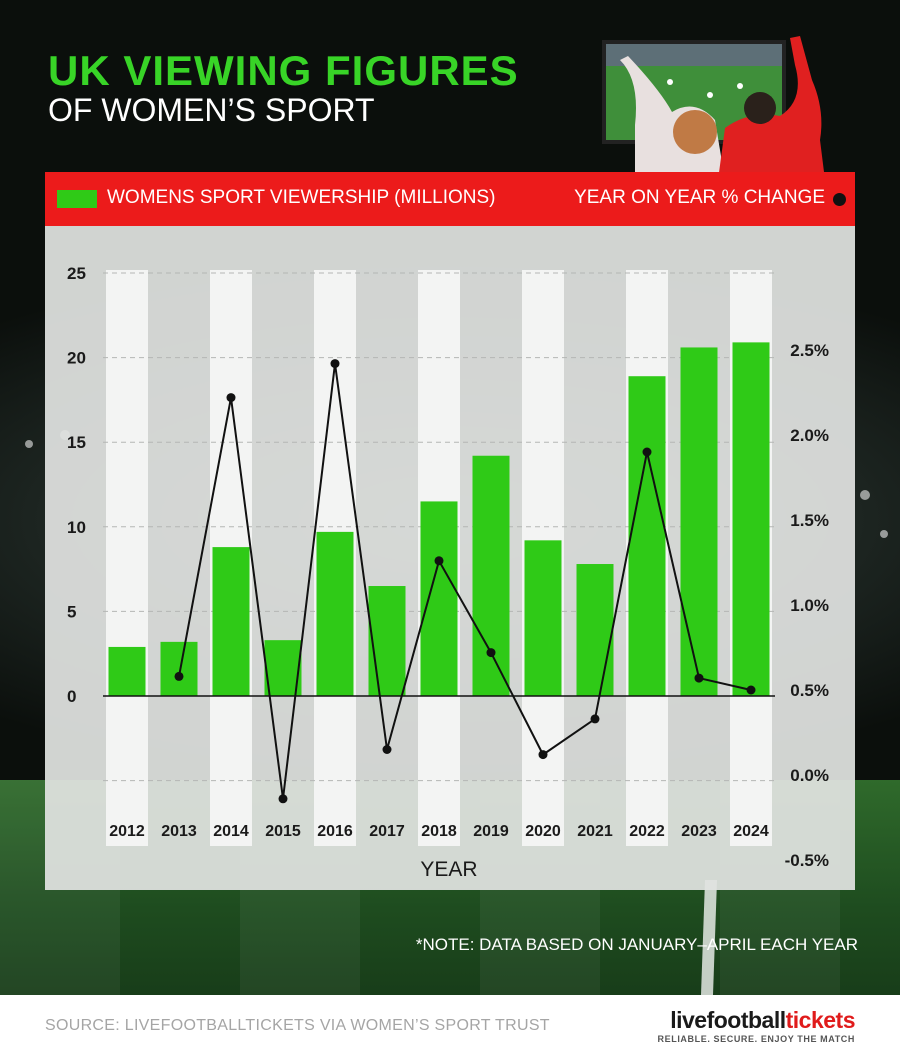 This screenshot has width=900, height=1060. I want to click on brand-name-part: tickets, so click(820, 1020).